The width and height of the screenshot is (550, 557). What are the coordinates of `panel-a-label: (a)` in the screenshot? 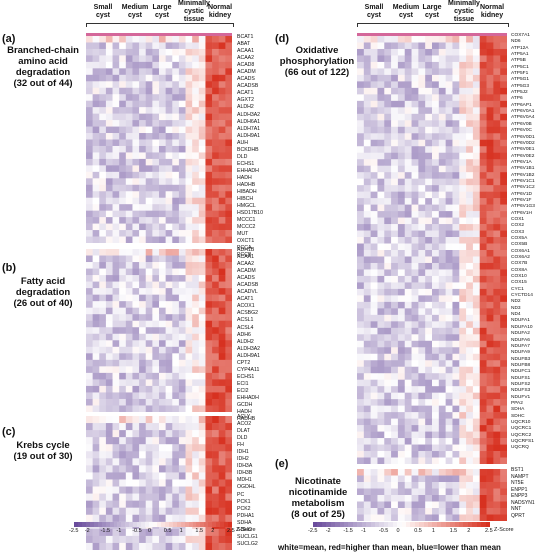 It's located at (9, 39).